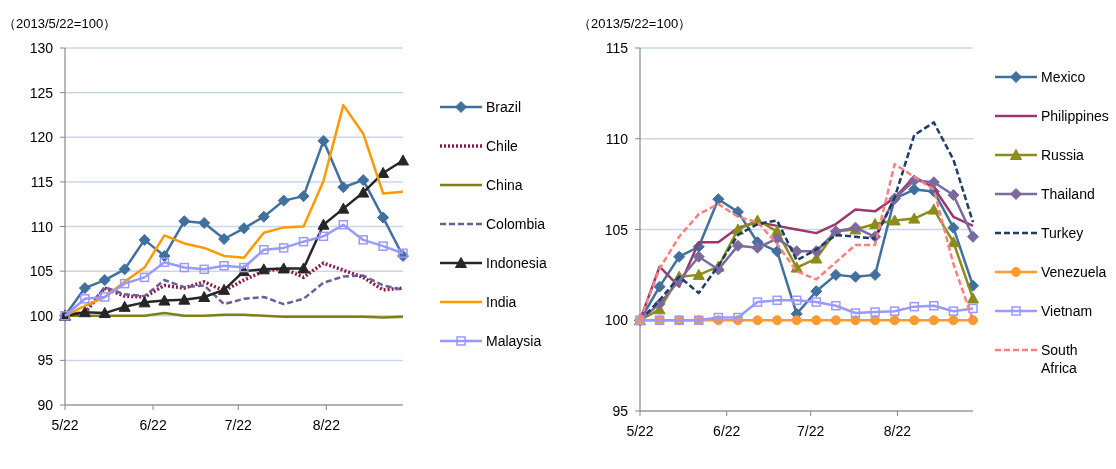 This screenshot has width=1116, height=469. I want to click on legend-label: Venezuela, so click(1074, 272).